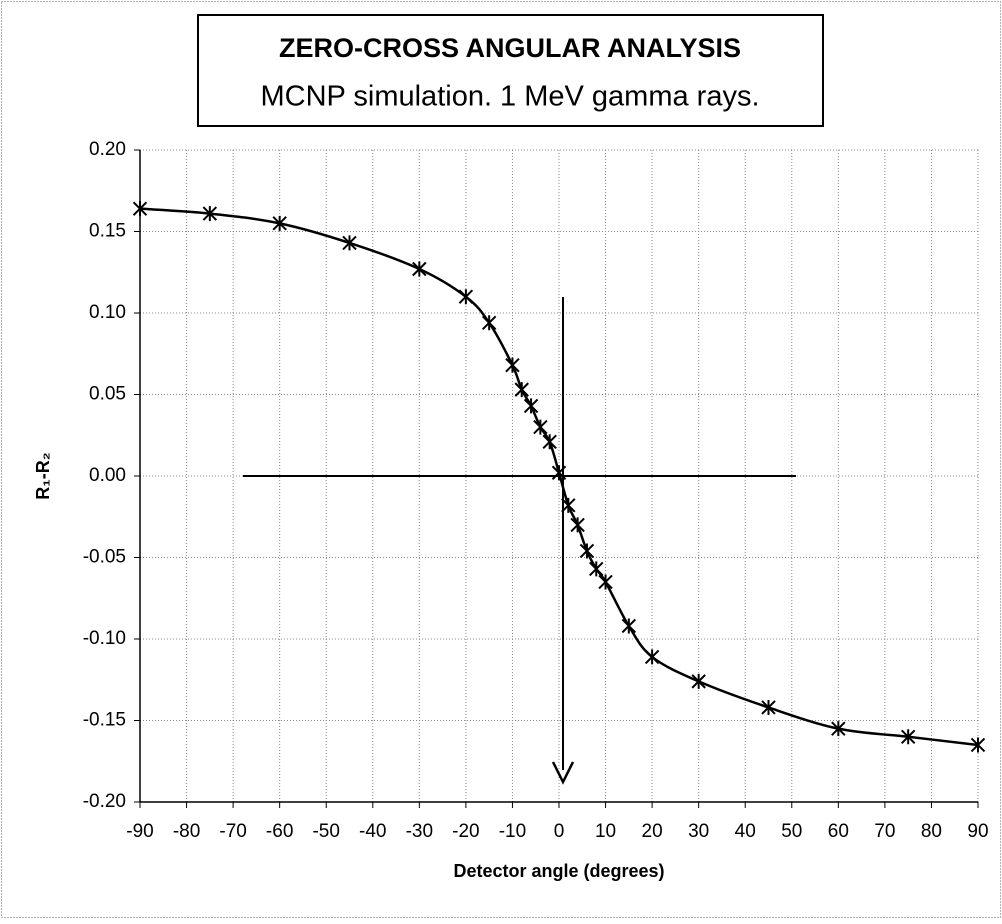 Image resolution: width=1002 pixels, height=924 pixels. I want to click on x-tick-label: -60, so click(279, 831).